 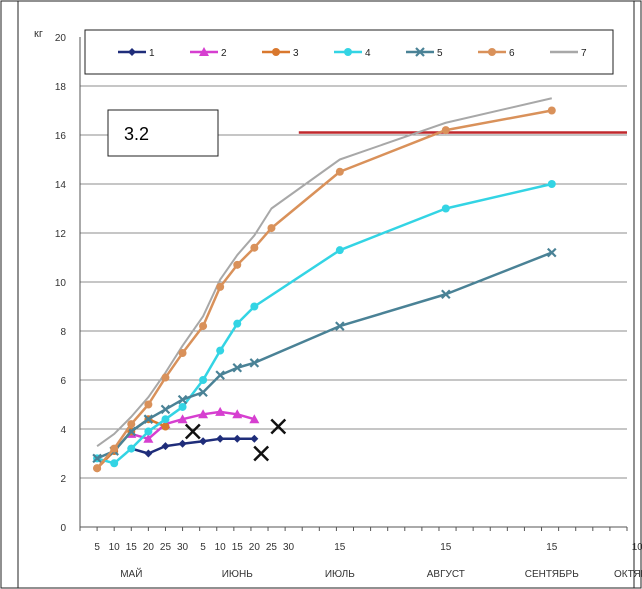 What do you see at coordinates (152, 53) in the screenshot?
I see `legend-label: 1` at bounding box center [152, 53].